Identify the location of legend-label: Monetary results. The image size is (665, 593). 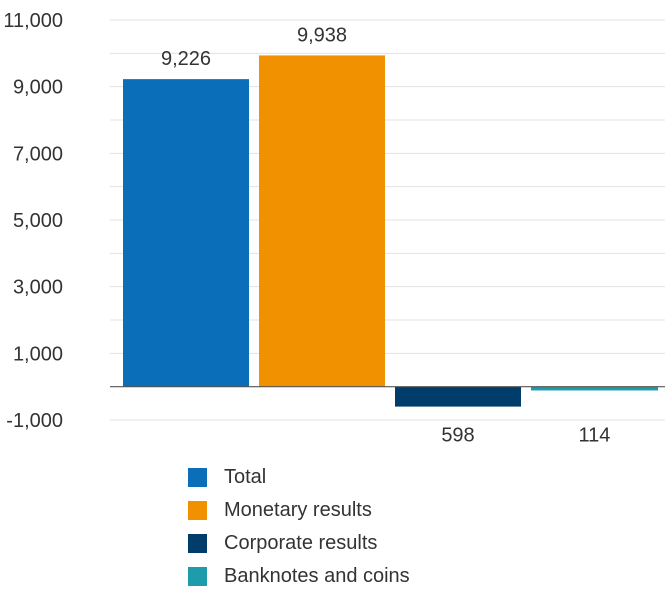
(298, 510).